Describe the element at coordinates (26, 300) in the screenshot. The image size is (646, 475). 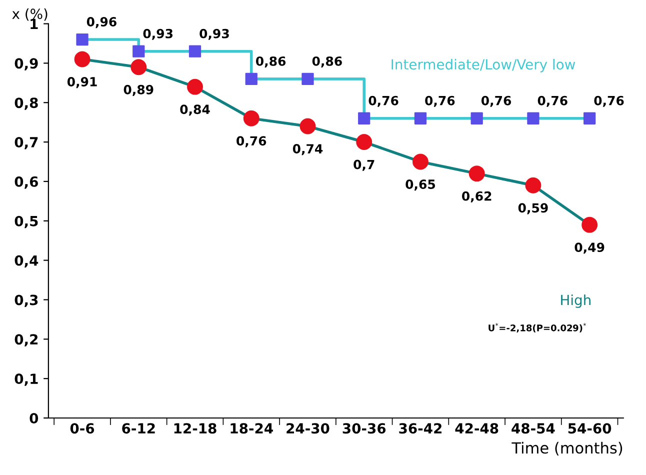
I see `y-tick-label: 0,3` at that location.